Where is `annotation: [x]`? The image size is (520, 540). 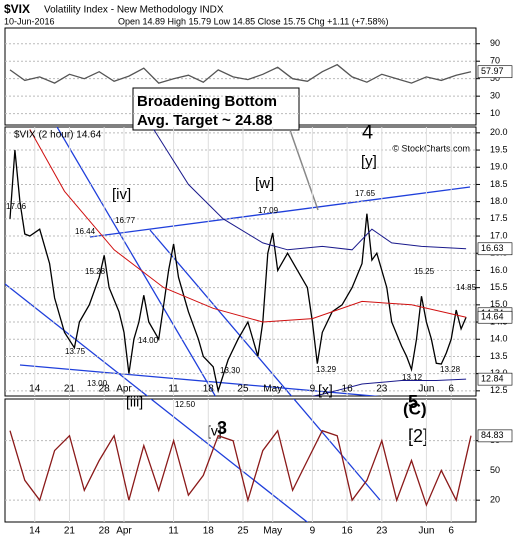
annotation: [x] is located at coordinates (325, 390).